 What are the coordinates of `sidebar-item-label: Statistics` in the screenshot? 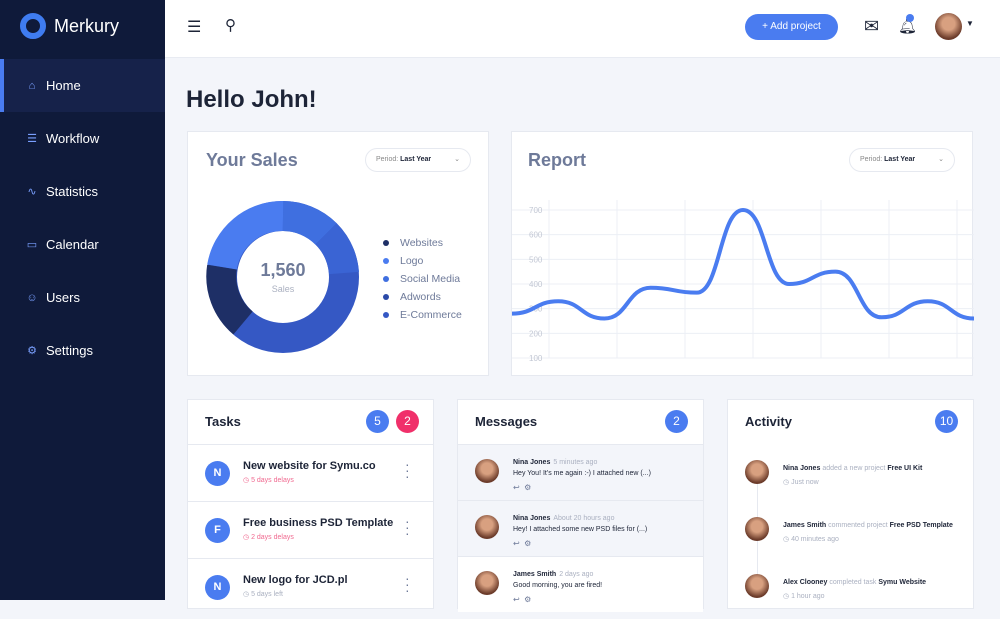 It's located at (72, 191).